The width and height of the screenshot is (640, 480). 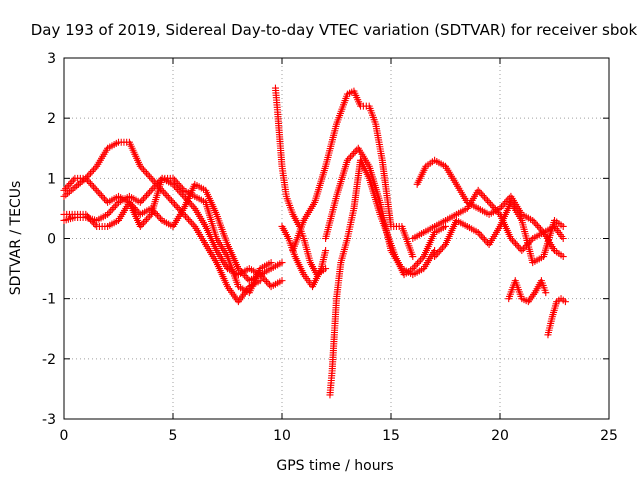 I want to click on x-tick-label: 25, so click(x=609, y=436).